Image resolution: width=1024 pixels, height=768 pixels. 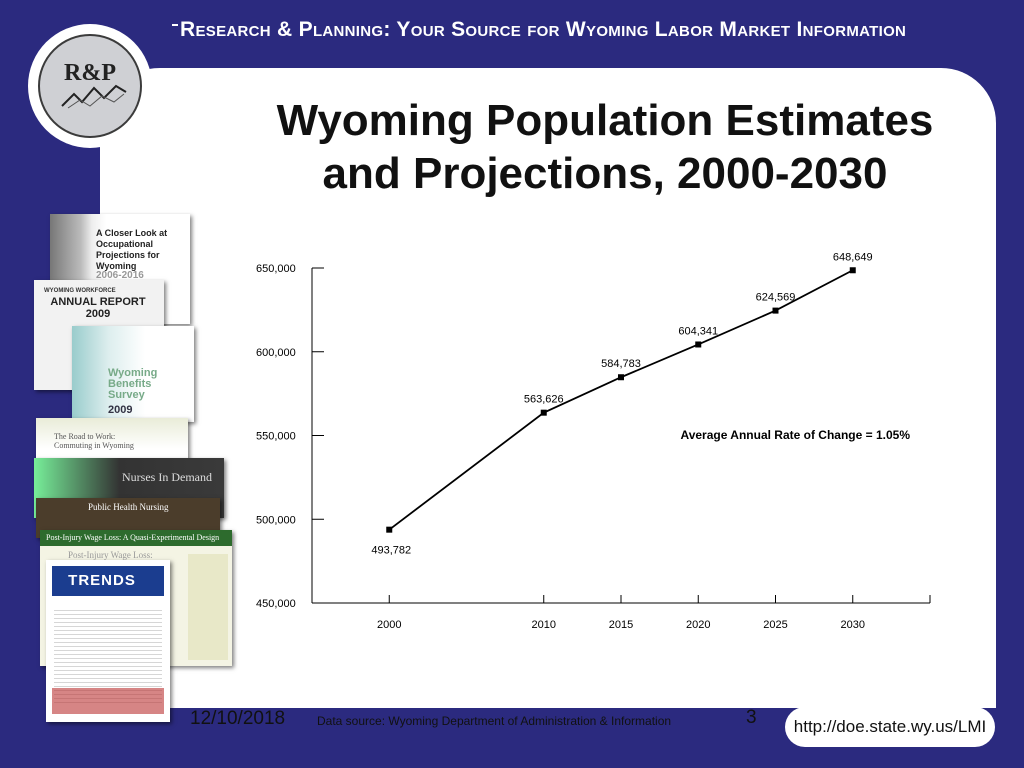 I want to click on thumb-nurses-title: Nurses In Demand, so click(x=167, y=477).